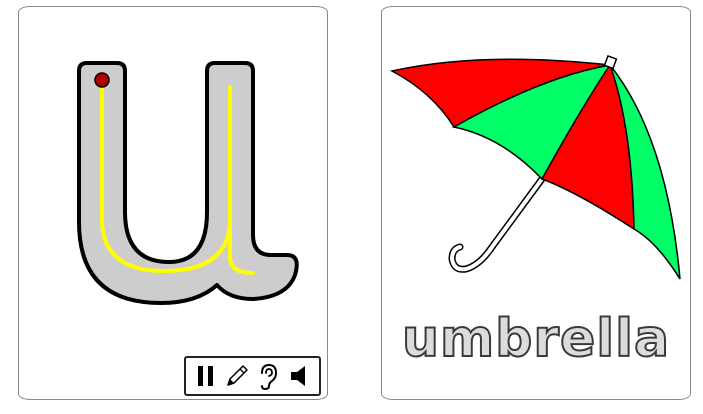 This screenshot has height=414, width=703. What do you see at coordinates (102, 80) in the screenshot?
I see `start-dot` at bounding box center [102, 80].